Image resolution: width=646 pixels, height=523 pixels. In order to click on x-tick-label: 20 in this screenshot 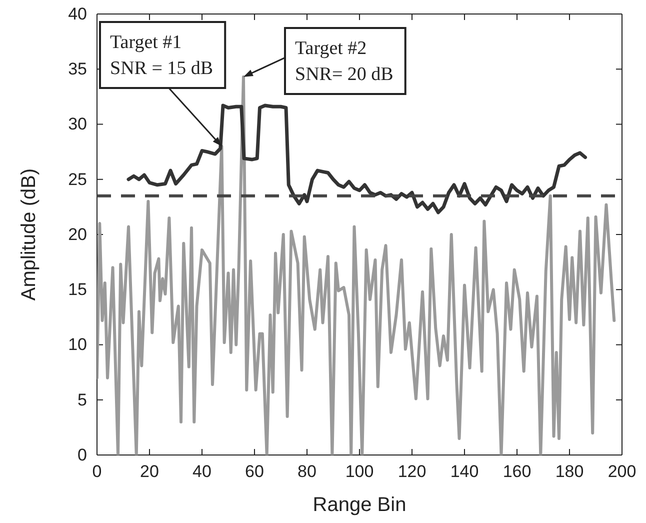, I will do `click(149, 472)`.